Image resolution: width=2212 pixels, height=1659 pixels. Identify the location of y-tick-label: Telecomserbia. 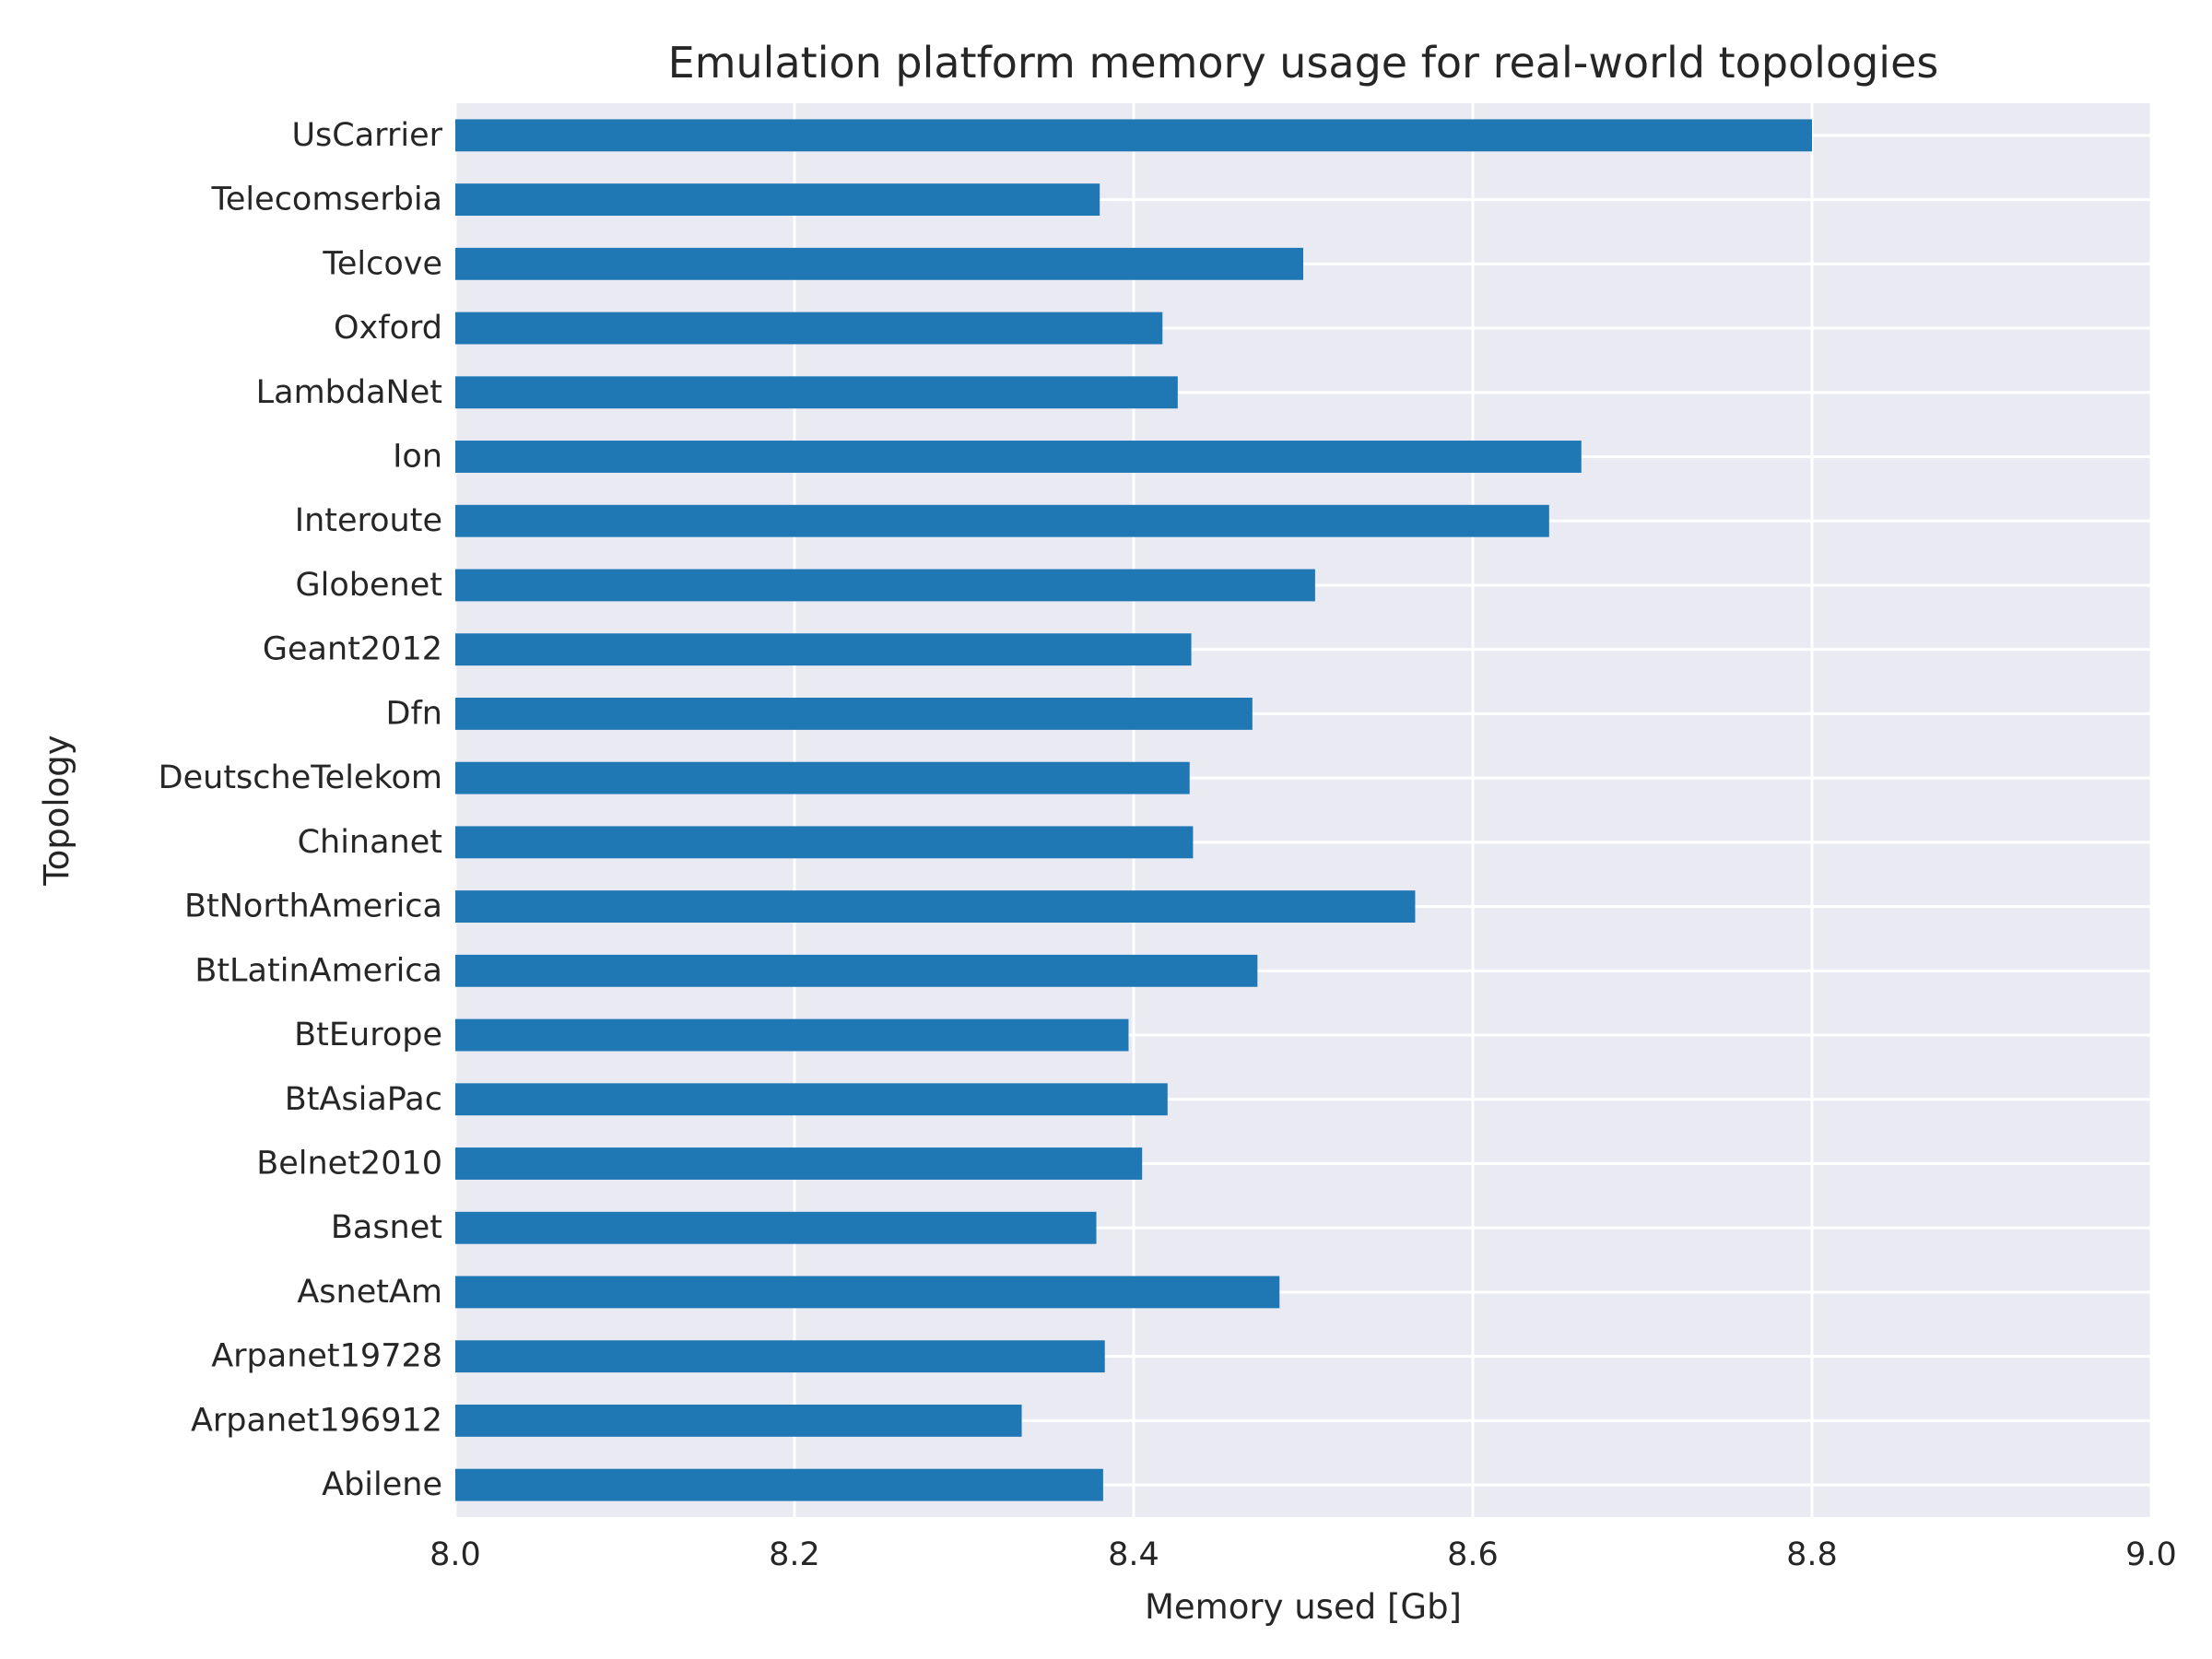
(326, 200).